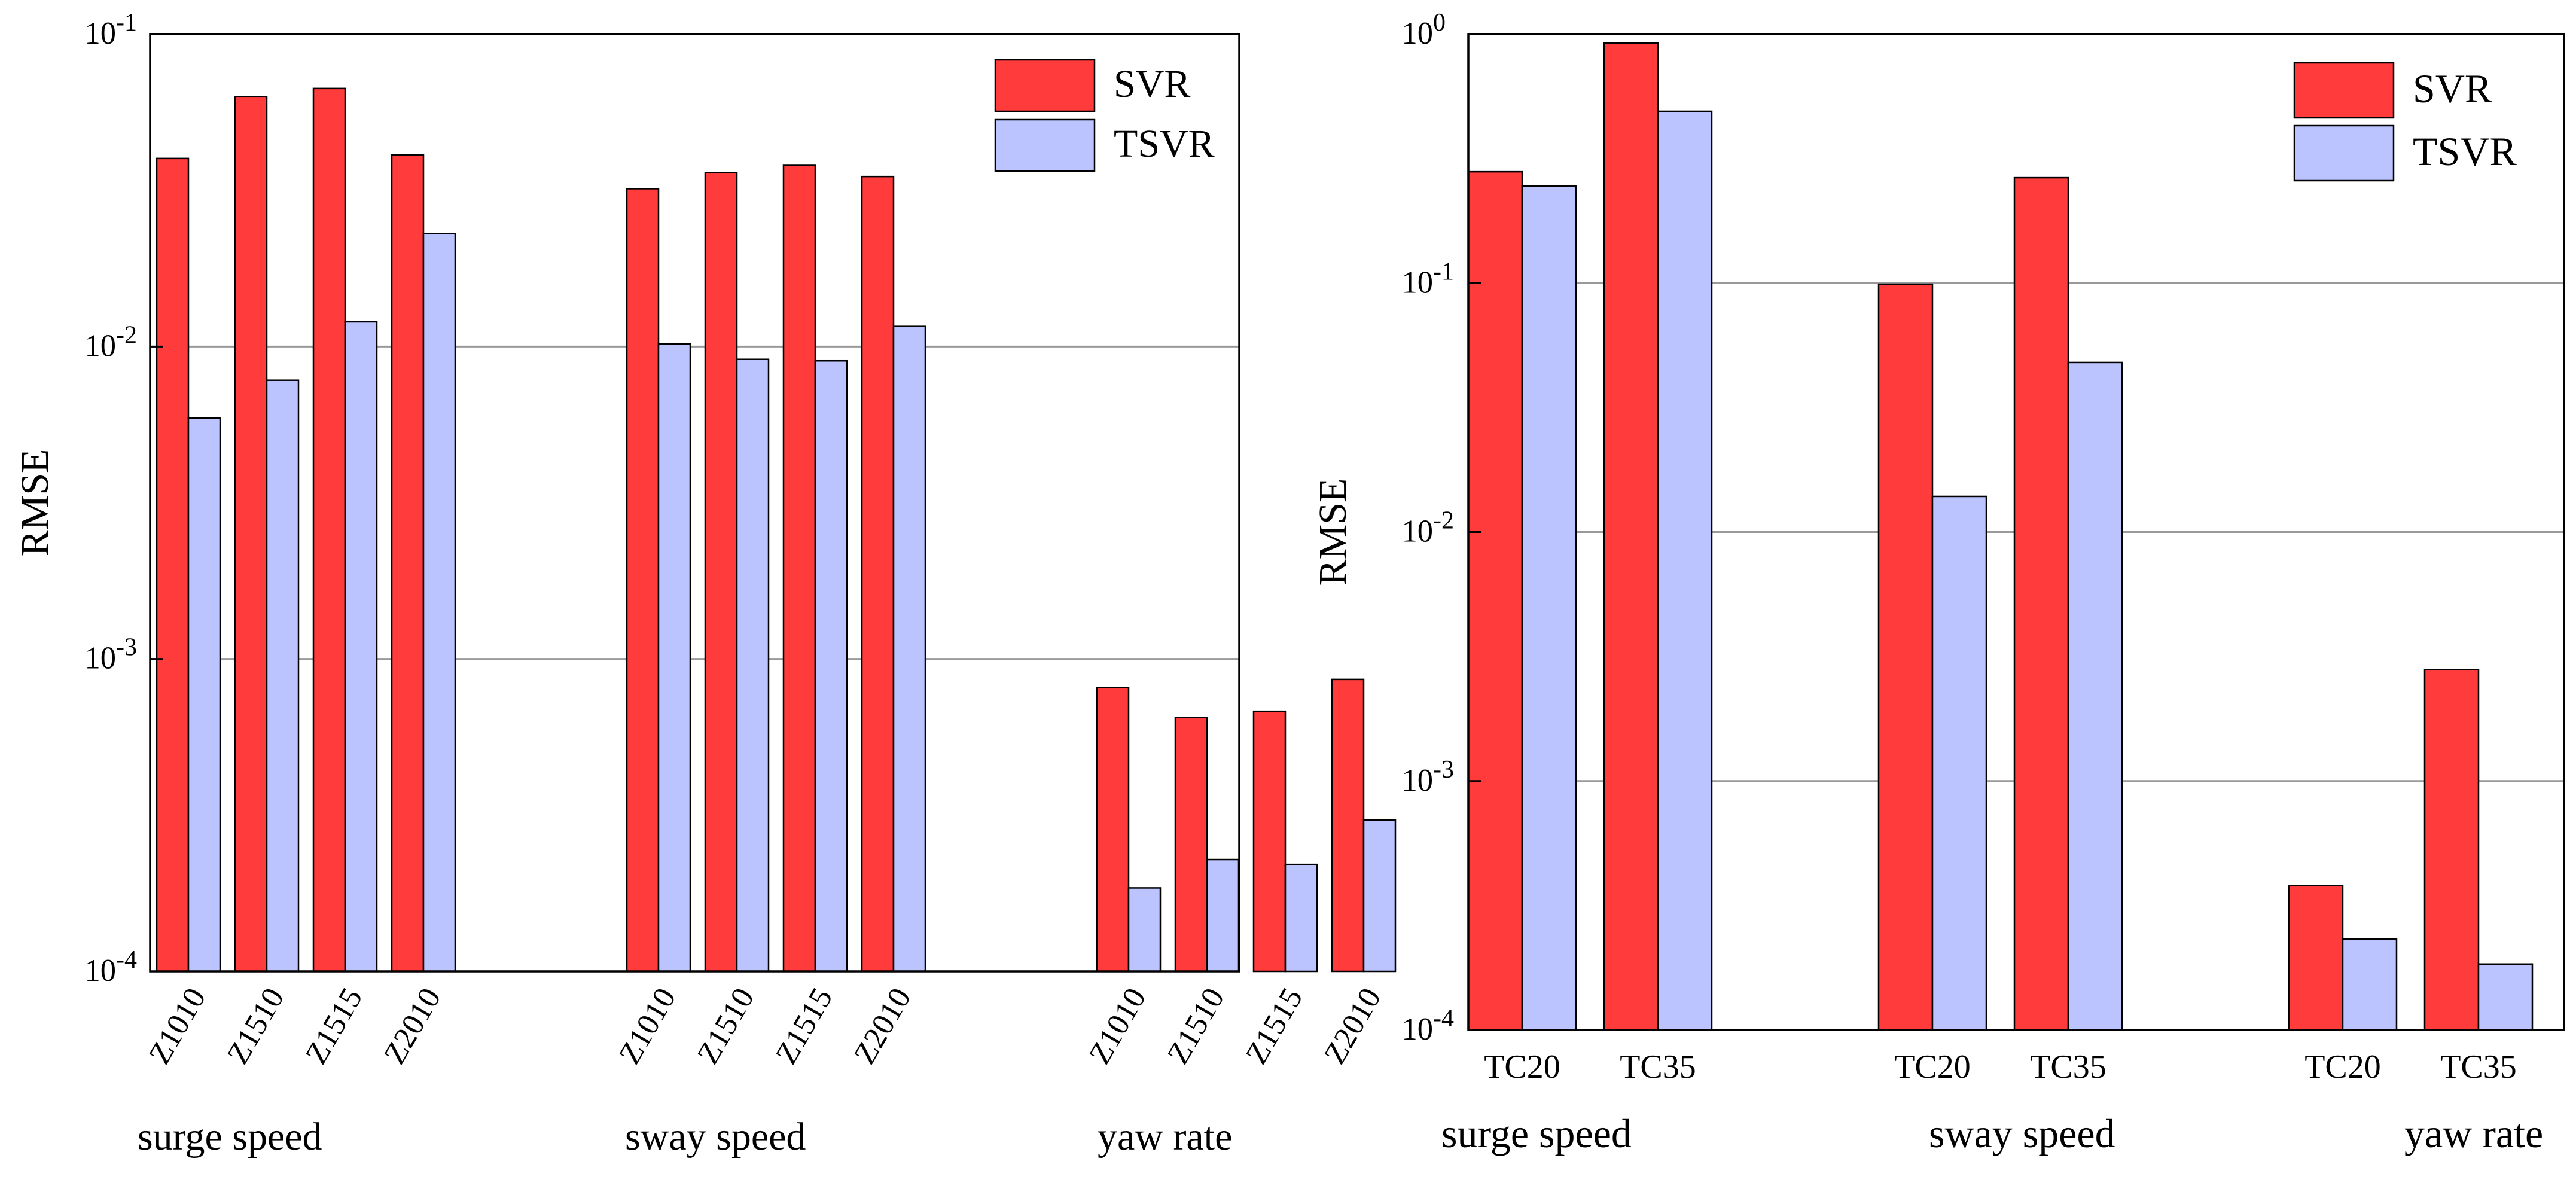  Describe the element at coordinates (2453, 88) in the screenshot. I see `legend-label: SVR` at that location.